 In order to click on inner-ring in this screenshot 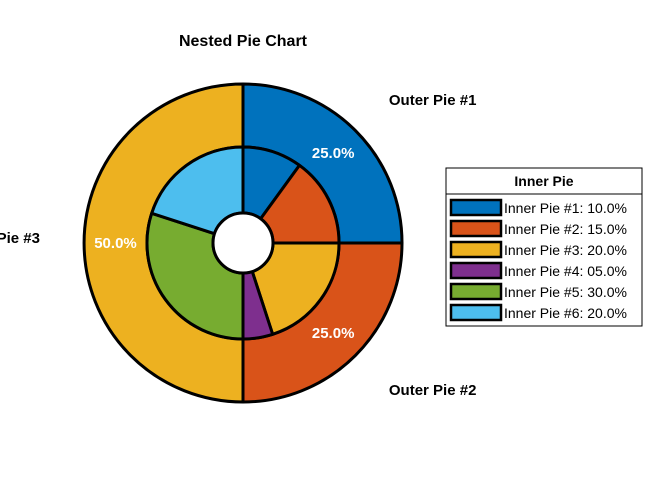, I will do `click(243, 243)`.